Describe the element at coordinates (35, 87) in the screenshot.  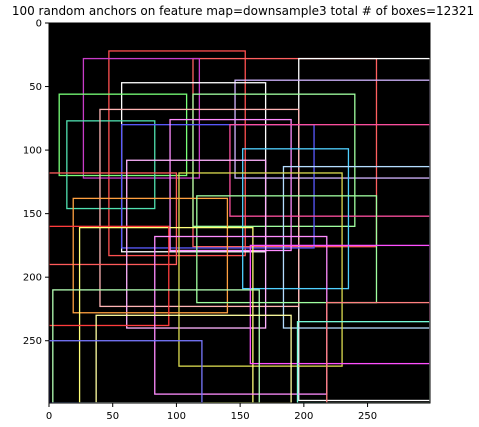
I see `y-tick-label: 50` at that location.